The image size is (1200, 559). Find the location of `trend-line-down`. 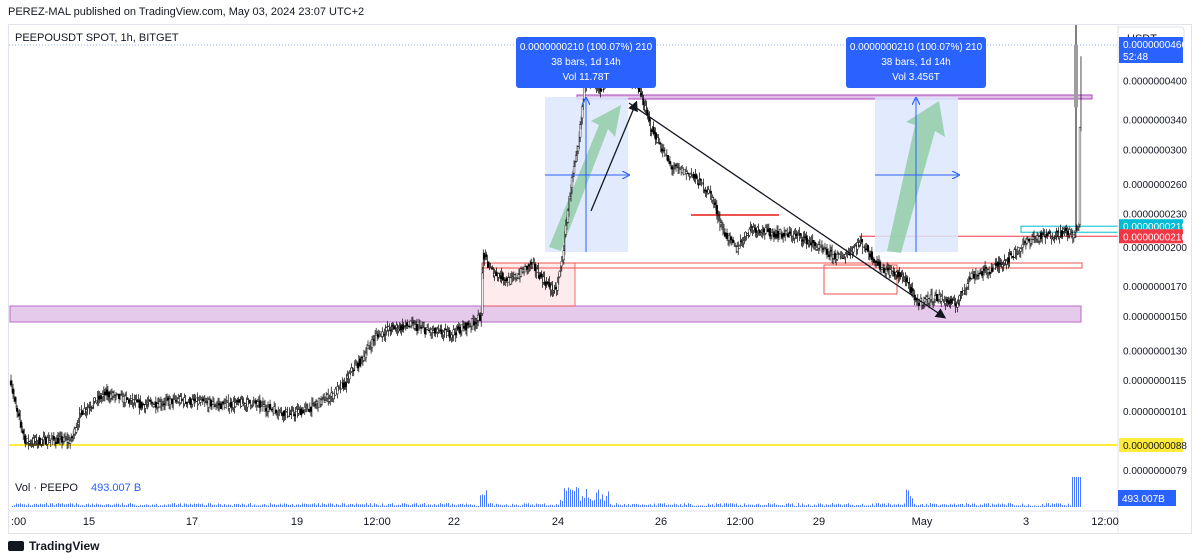

trend-line-down is located at coordinates (787, 210).